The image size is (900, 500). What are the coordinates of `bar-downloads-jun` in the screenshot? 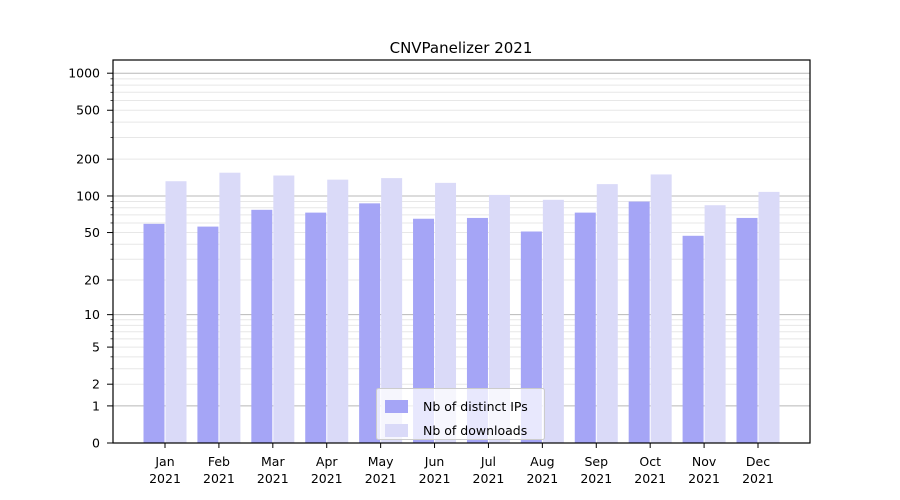 It's located at (446, 312).